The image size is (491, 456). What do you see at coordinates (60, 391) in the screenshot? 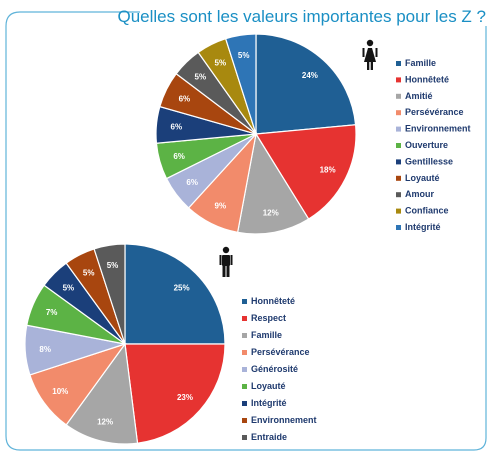
I see `slice-value-label: 10%` at bounding box center [60, 391].